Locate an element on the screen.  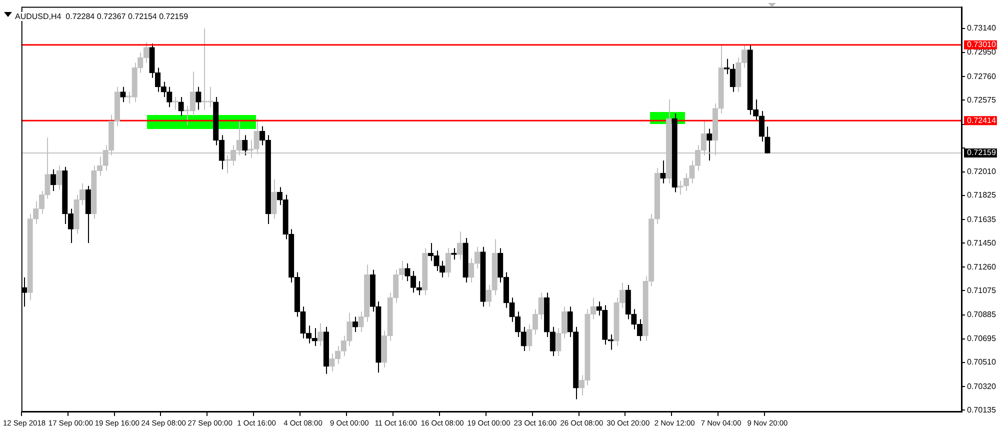
y-tick-label: 0.72950 is located at coordinates (981, 52).